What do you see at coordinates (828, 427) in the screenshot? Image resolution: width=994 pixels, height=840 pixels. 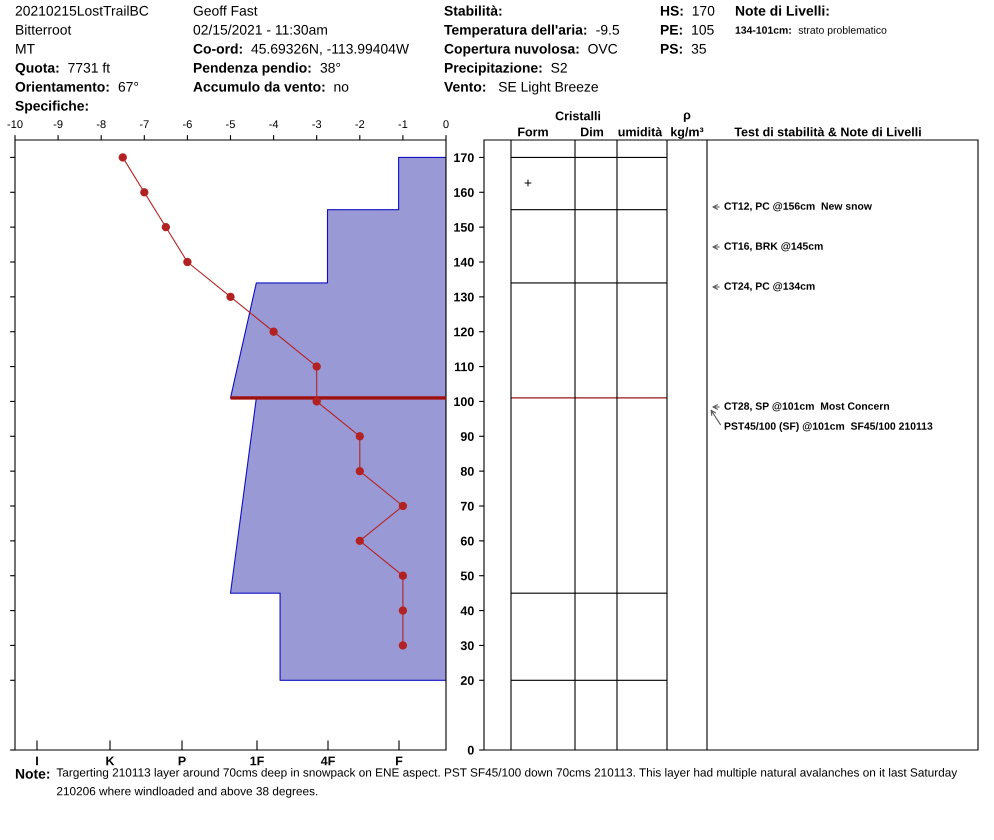 I see `text: PST45/100 (SF) @101cm SF45/100 210113` at bounding box center [828, 427].